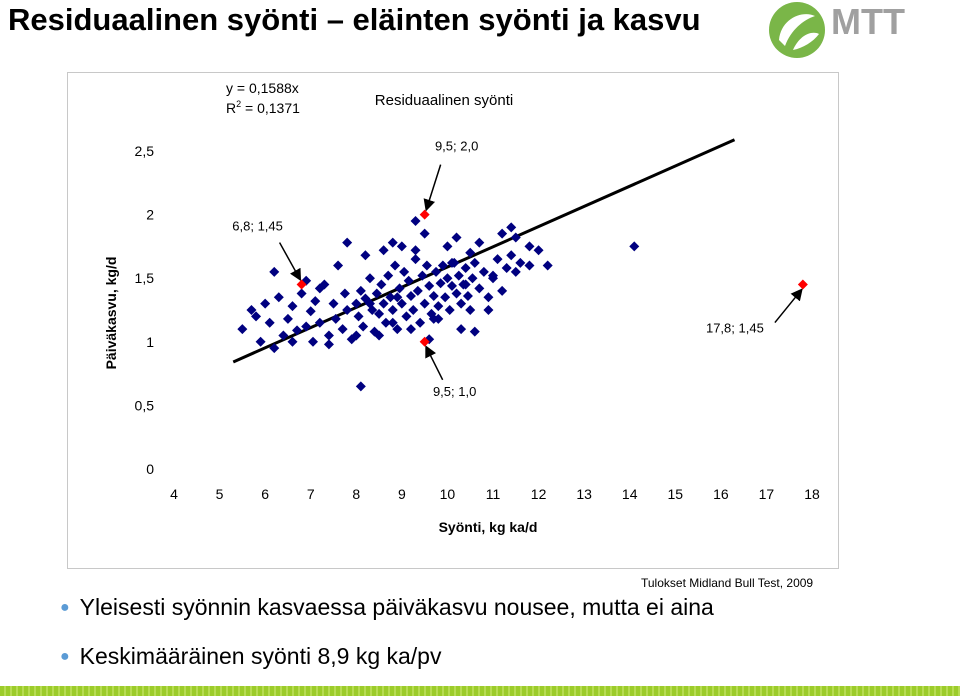 The height and width of the screenshot is (696, 960). What do you see at coordinates (767, 494) in the screenshot?
I see `x-tick-label: 17` at bounding box center [767, 494].